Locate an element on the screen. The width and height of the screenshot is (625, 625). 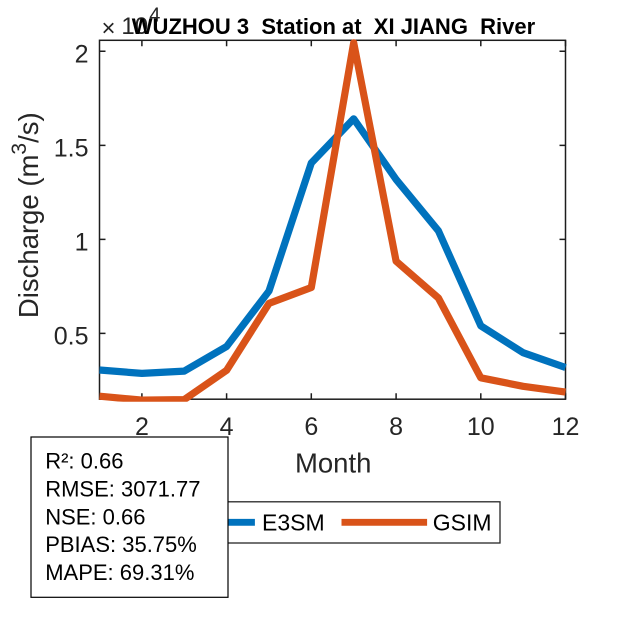
svg-text: 1 is located at coordinates (82, 243).